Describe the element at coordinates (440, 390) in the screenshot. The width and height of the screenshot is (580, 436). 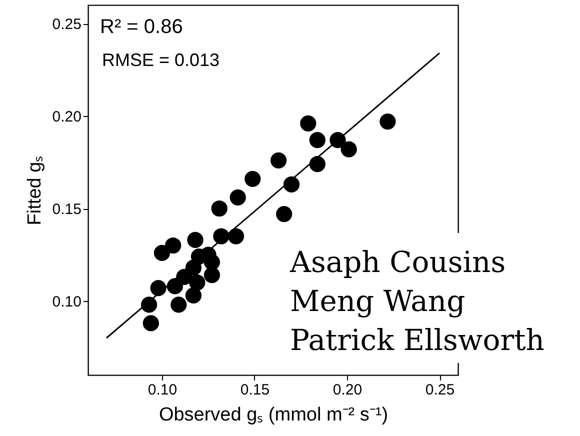
I see `x-tick-label: 0.25` at that location.